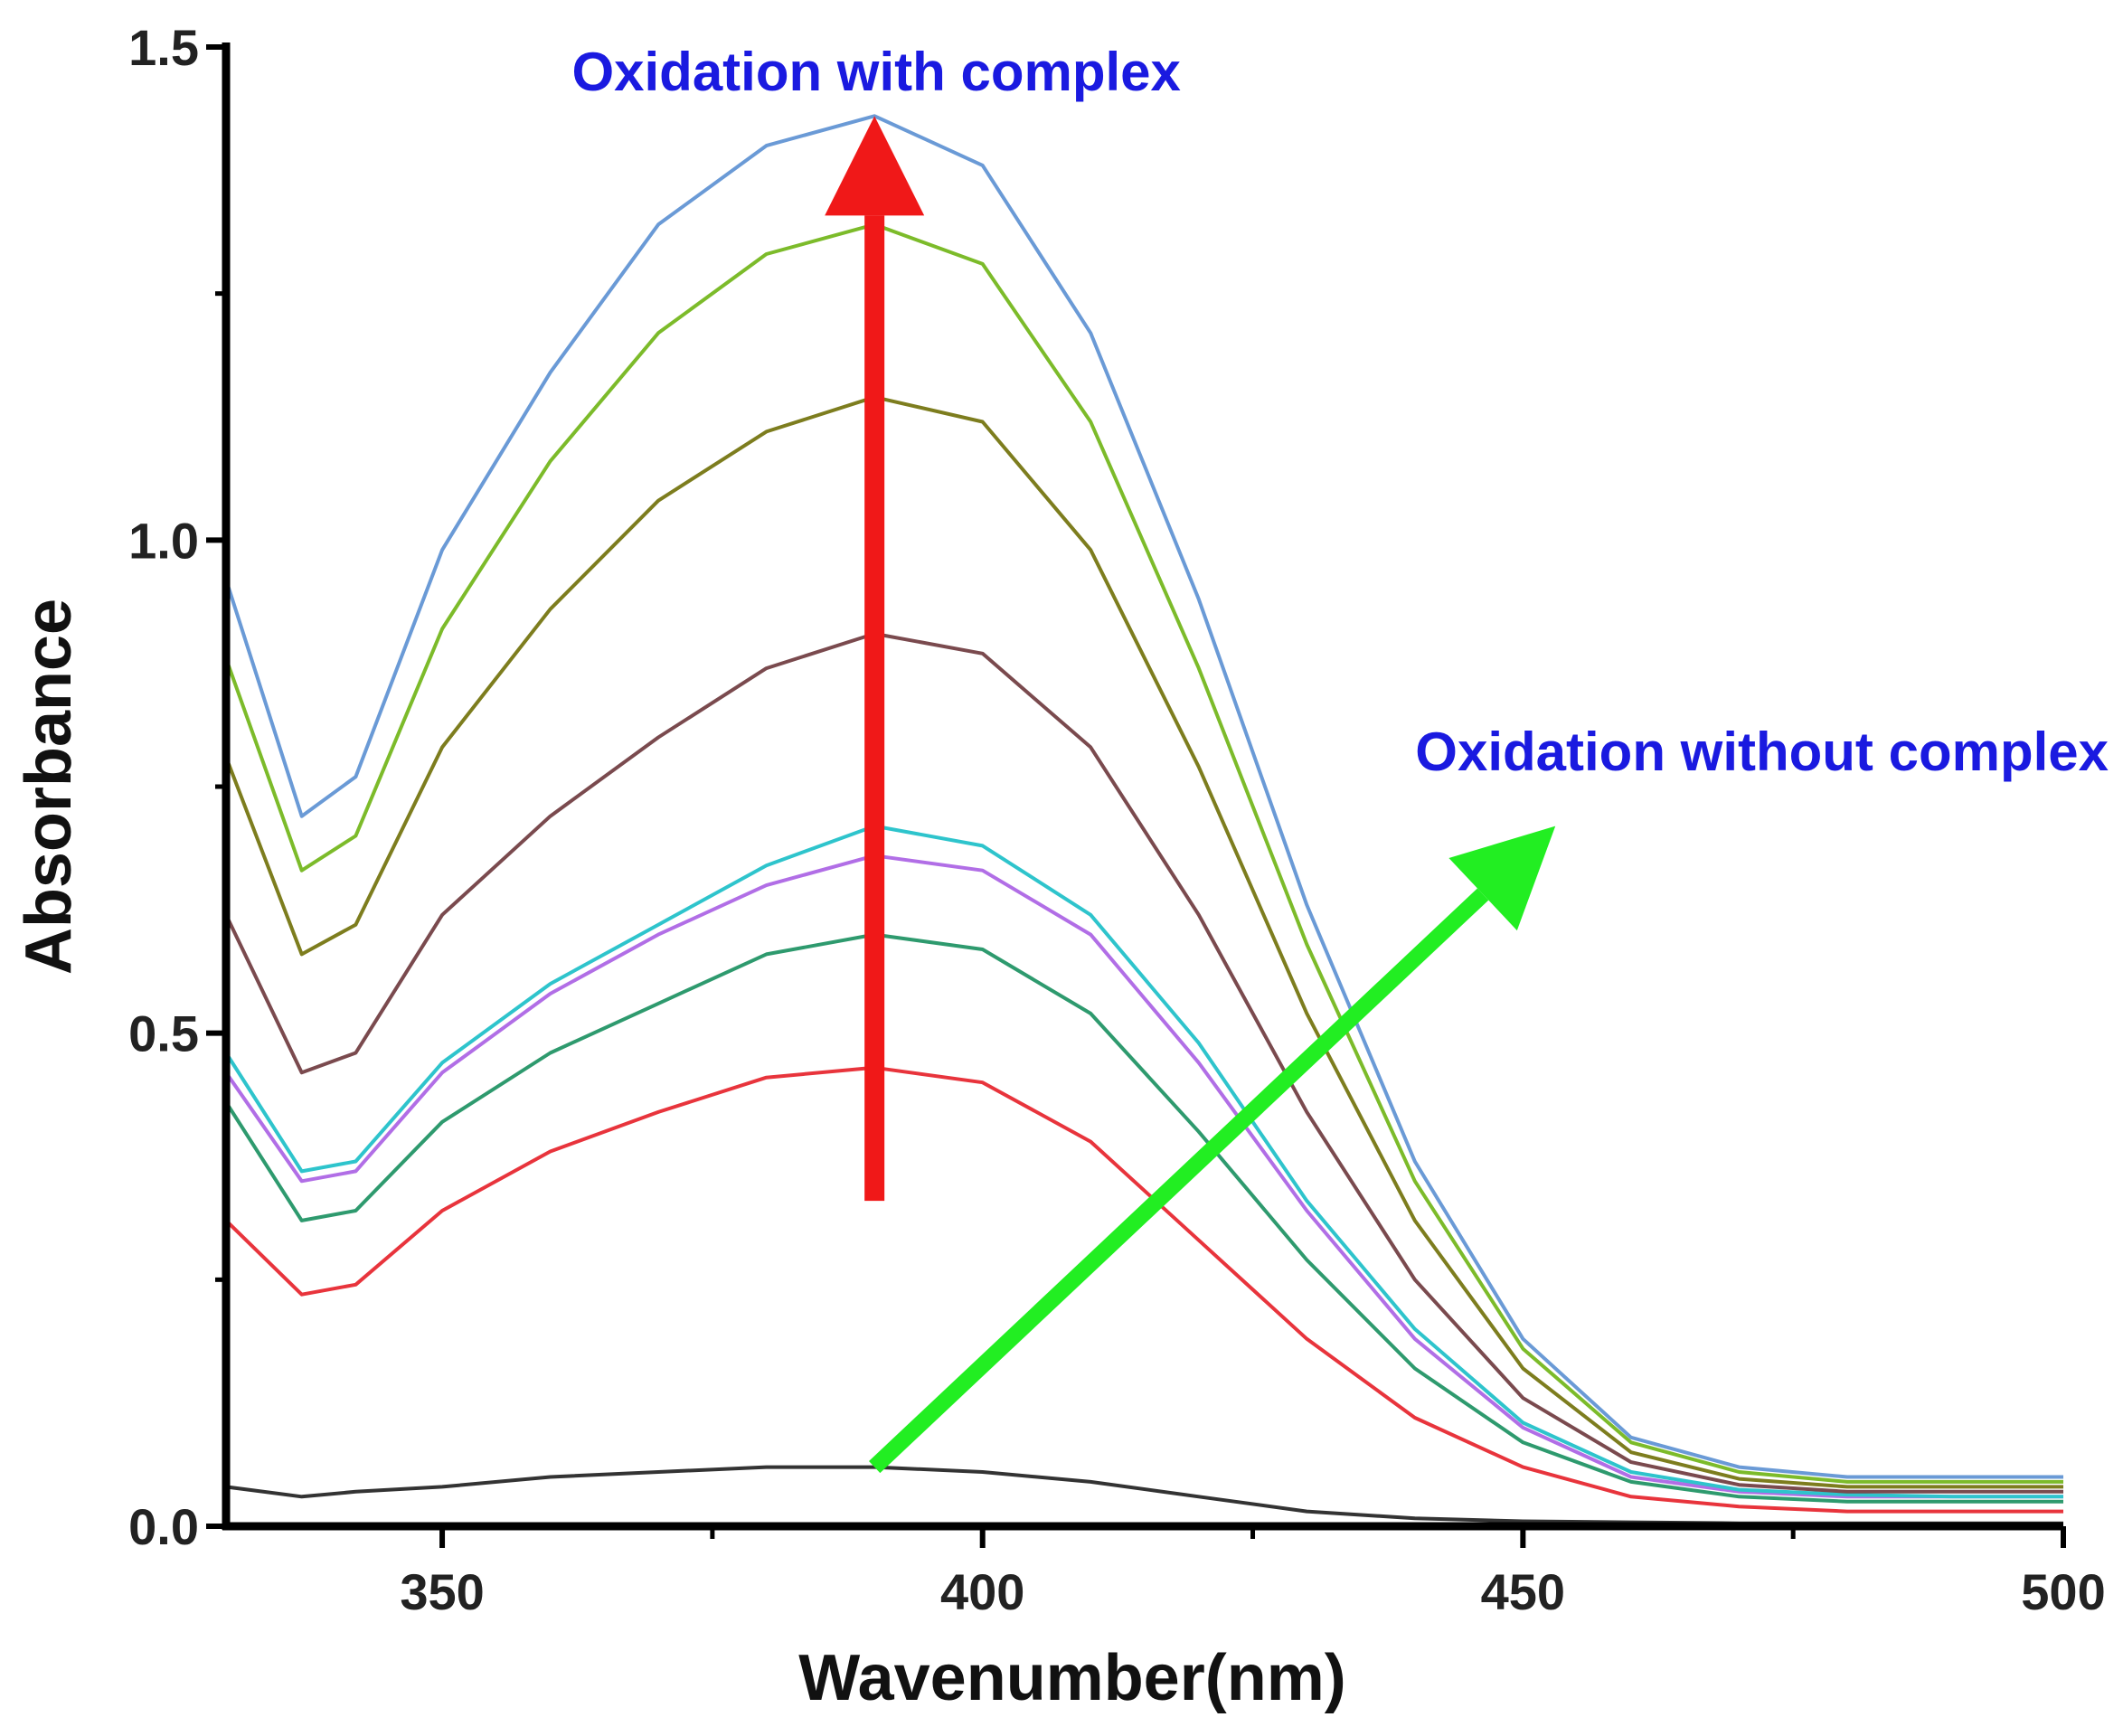 The image size is (2123, 1736). Describe the element at coordinates (982, 1592) in the screenshot. I see `x-tick-label: 400` at that location.